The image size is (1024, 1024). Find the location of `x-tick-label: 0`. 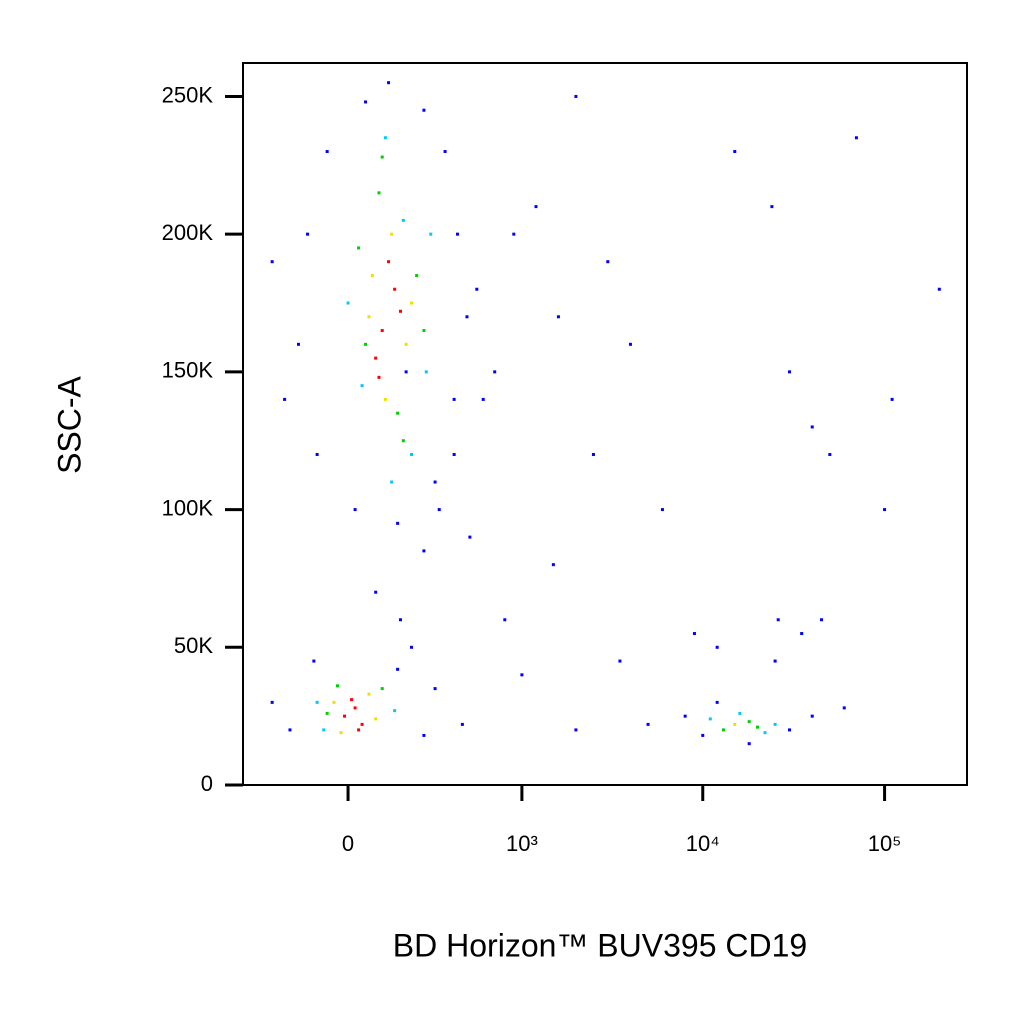

x-tick-label: 0 is located at coordinates (348, 843).